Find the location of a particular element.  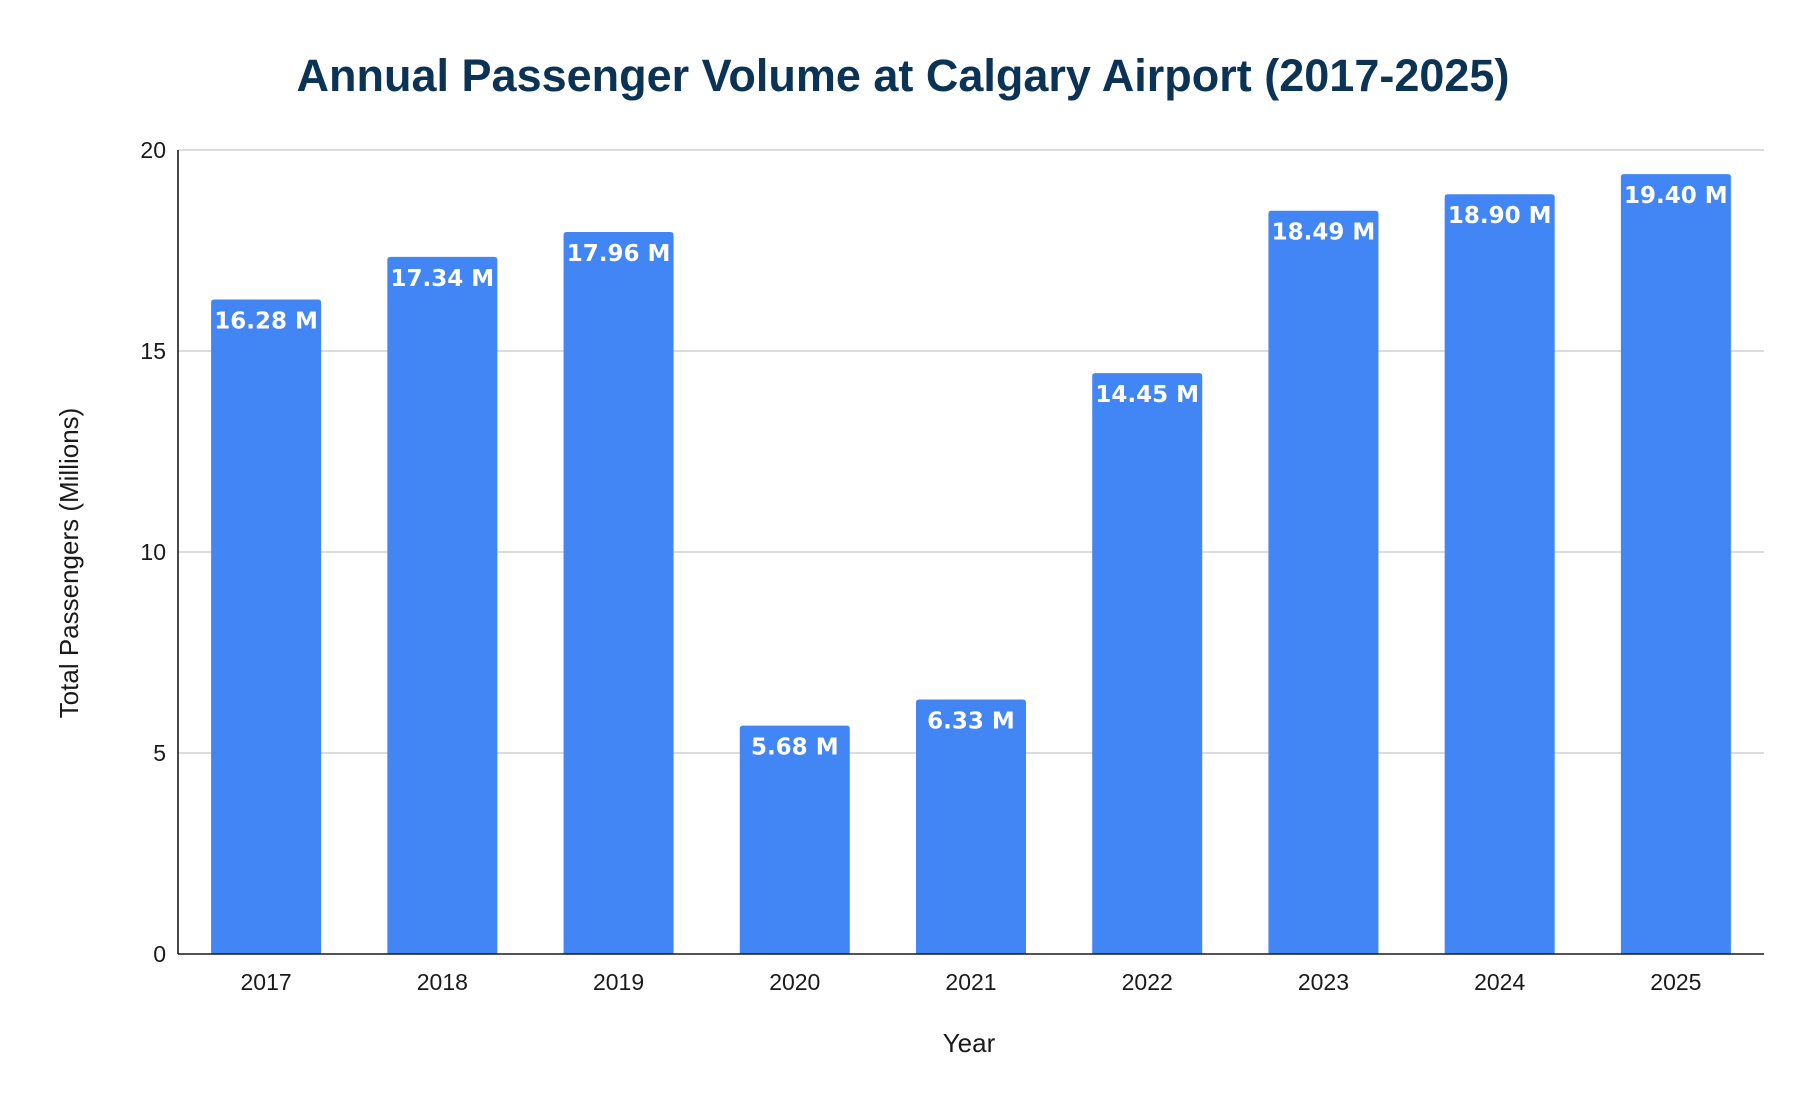

data-label-2021: 6.33 M is located at coordinates (971, 722).